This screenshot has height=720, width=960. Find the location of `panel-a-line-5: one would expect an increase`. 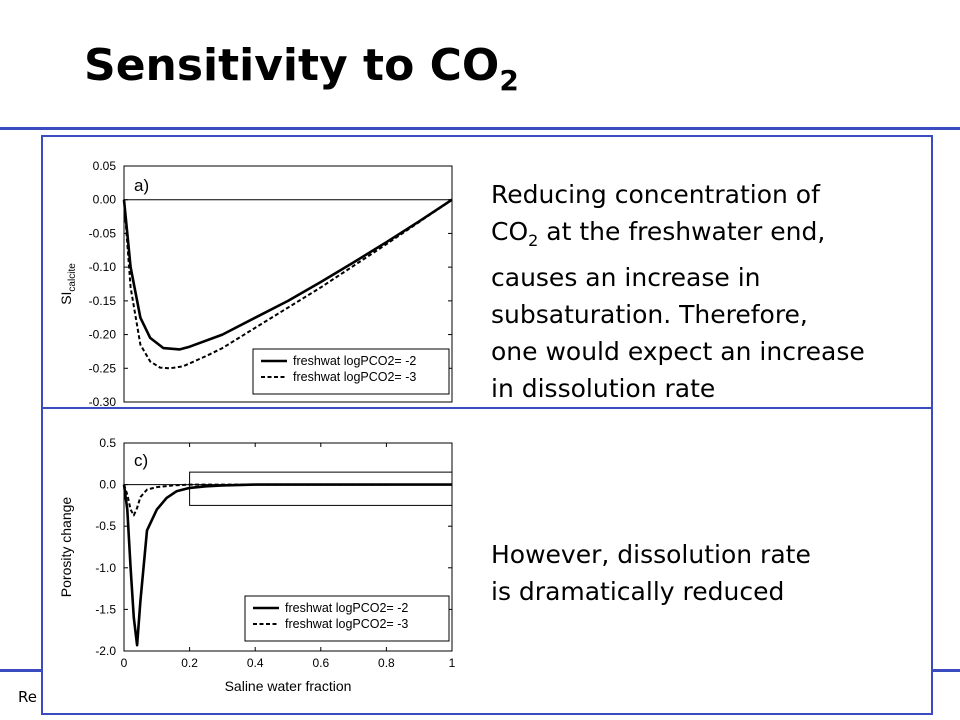

panel-a-line-5: one would expect an increase is located at coordinates (678, 351).